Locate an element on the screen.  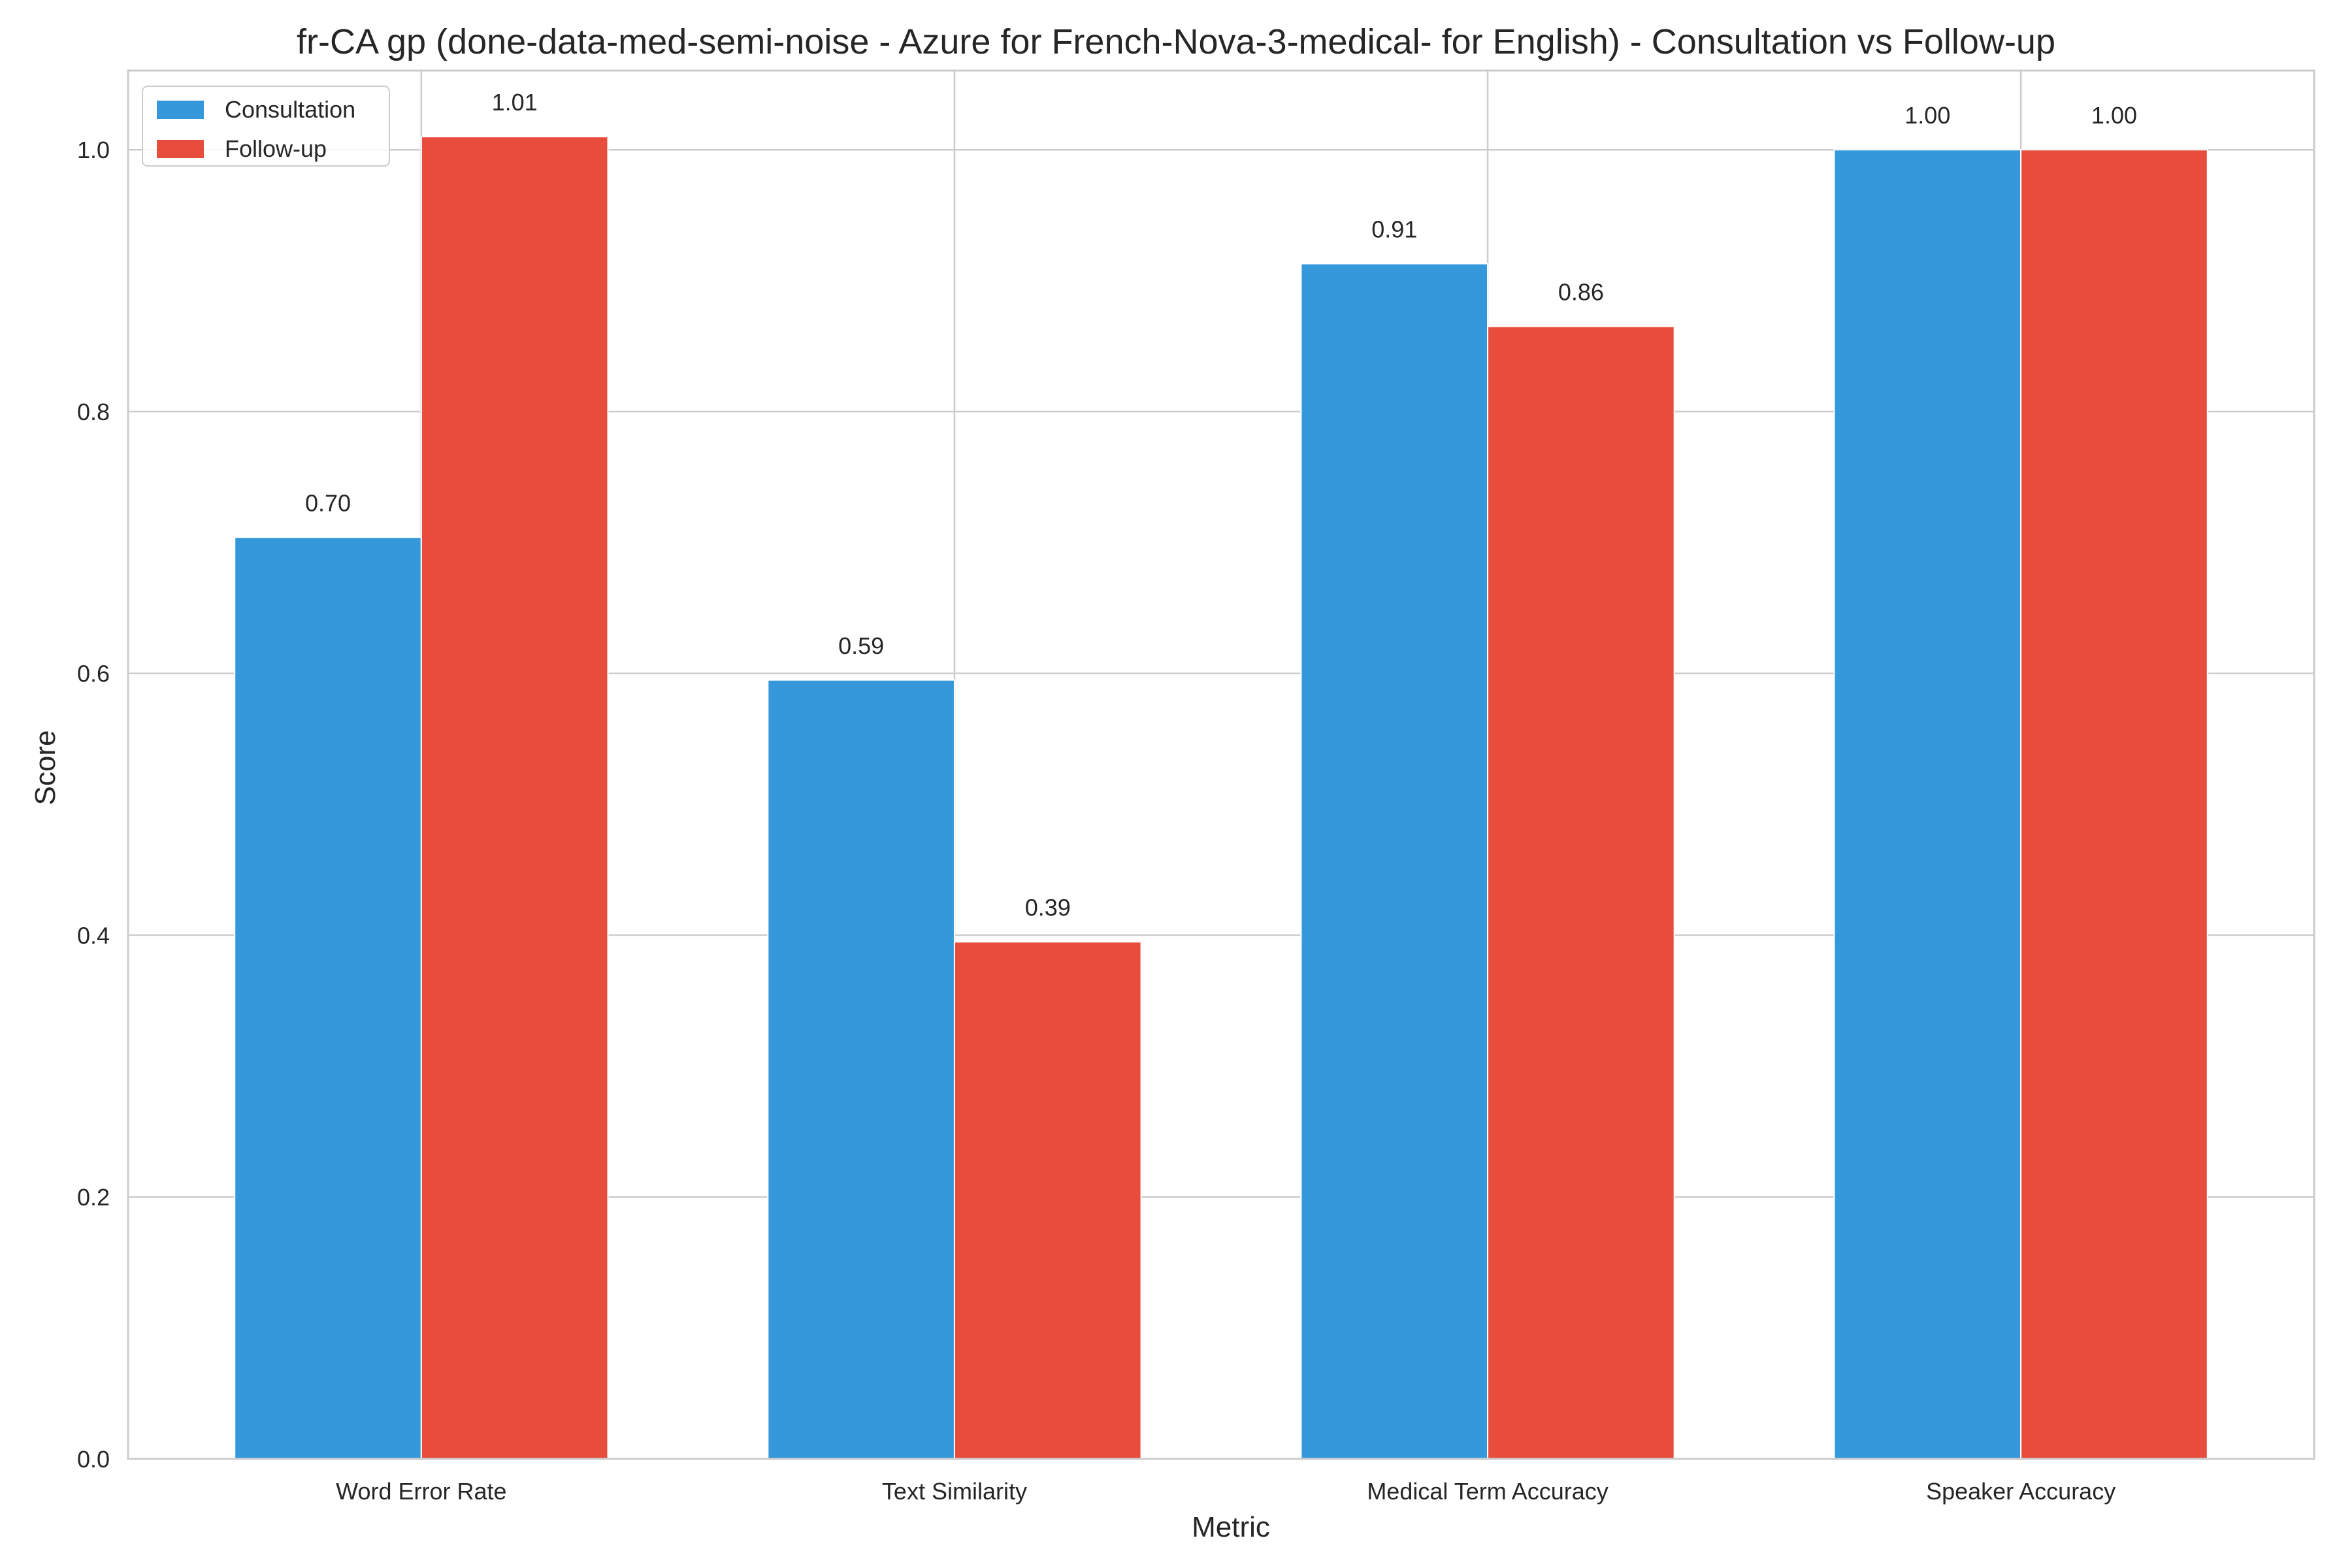
y-axis-label: Score is located at coordinates (45, 768).